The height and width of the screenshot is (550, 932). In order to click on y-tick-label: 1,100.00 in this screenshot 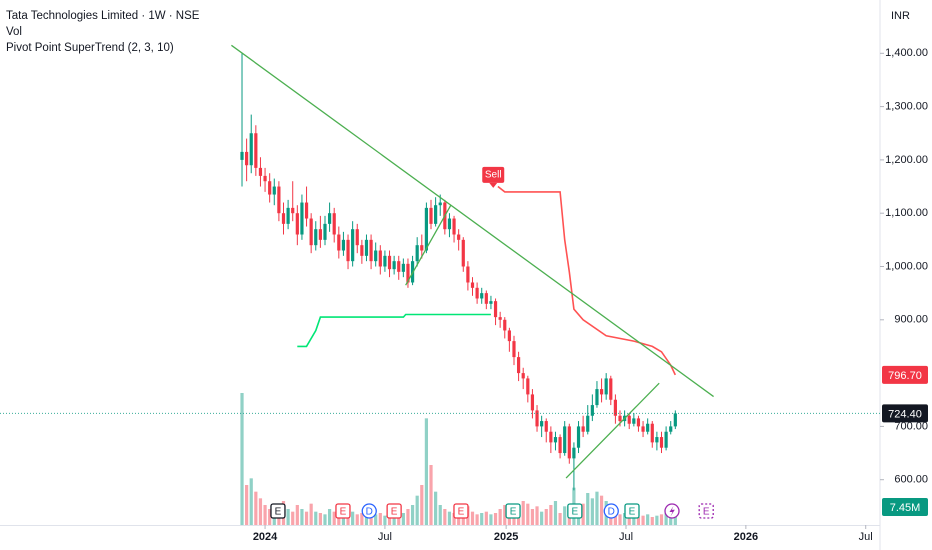, I will do `click(906, 213)`.